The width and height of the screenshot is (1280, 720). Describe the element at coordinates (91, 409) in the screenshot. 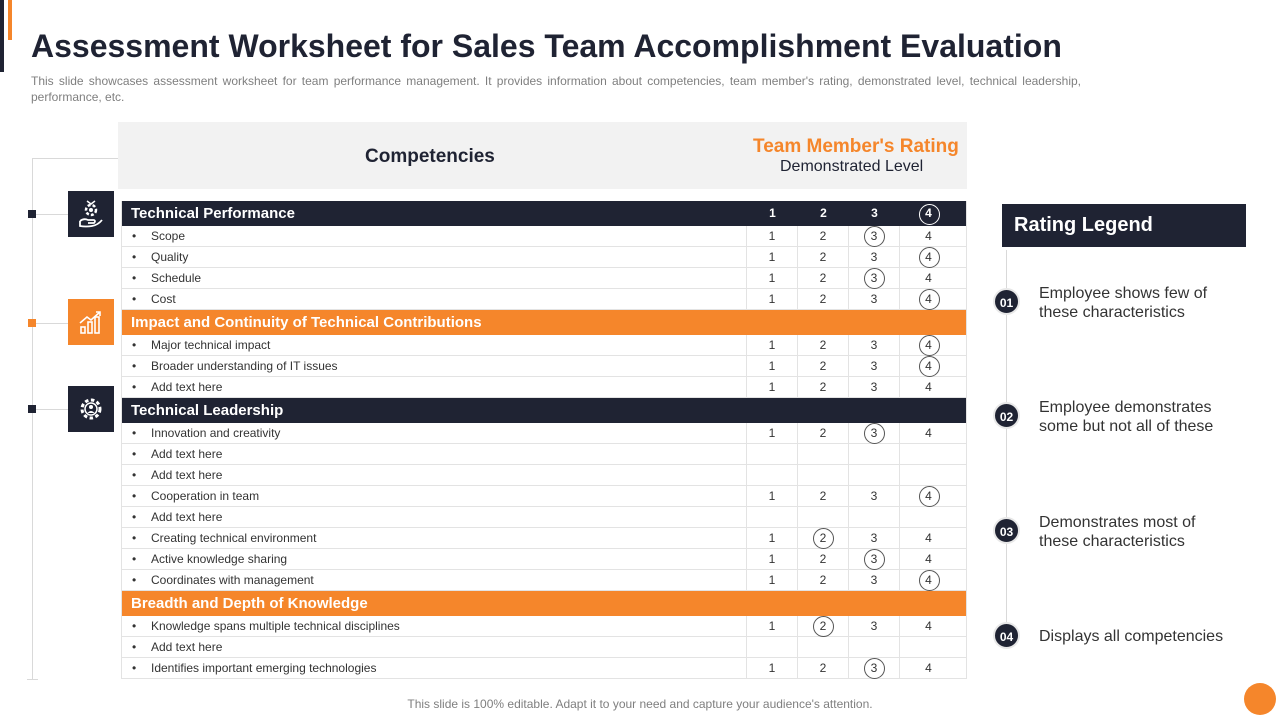

I see `gear-person-icon` at that location.